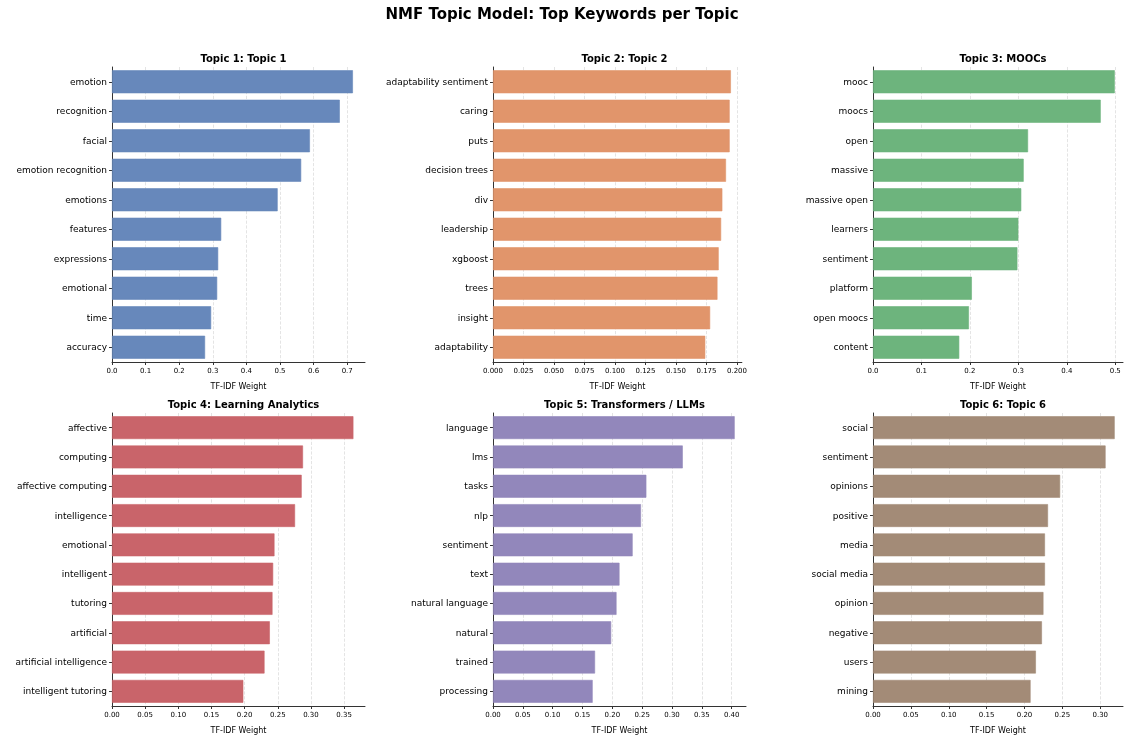 The width and height of the screenshot is (1124, 739). What do you see at coordinates (470, 258) in the screenshot?
I see `y-tick-label: xgboost` at bounding box center [470, 258].